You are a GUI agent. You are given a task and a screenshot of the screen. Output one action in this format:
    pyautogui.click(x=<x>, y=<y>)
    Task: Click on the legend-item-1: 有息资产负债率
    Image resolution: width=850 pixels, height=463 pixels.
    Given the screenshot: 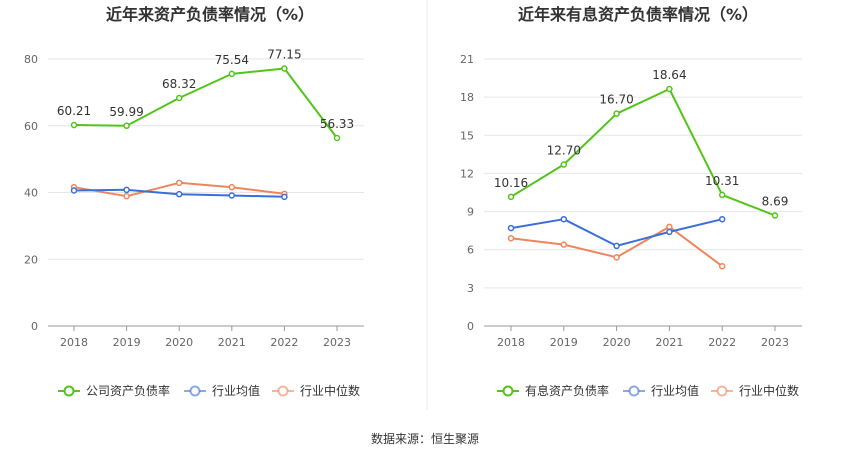 What is the action you would take?
    pyautogui.click(x=553, y=390)
    